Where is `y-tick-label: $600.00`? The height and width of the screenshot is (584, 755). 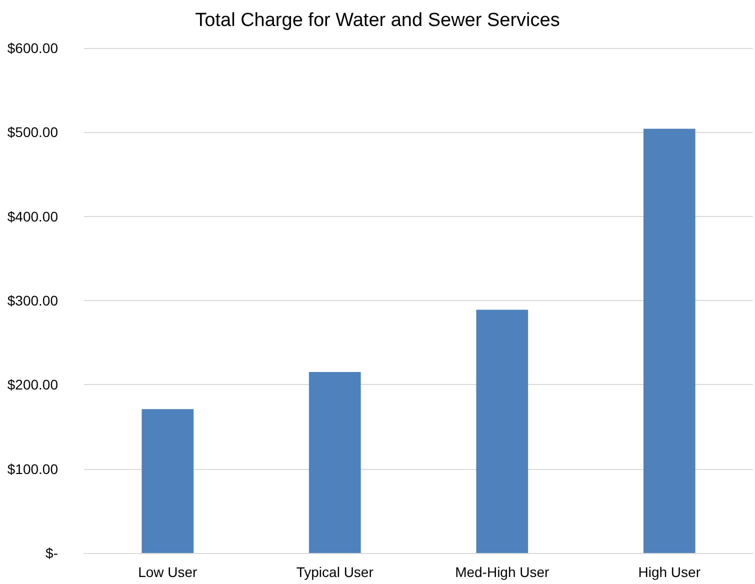
y-tick-label: $600.00 is located at coordinates (32, 48).